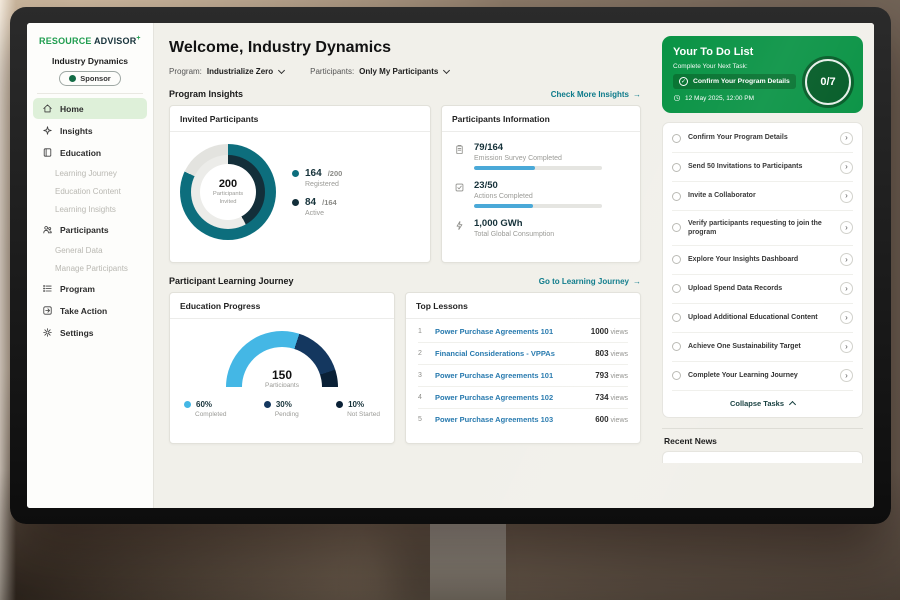 The height and width of the screenshot is (600, 900). Describe the element at coordinates (185, 71) in the screenshot. I see `program-filter-label: Program:` at that location.